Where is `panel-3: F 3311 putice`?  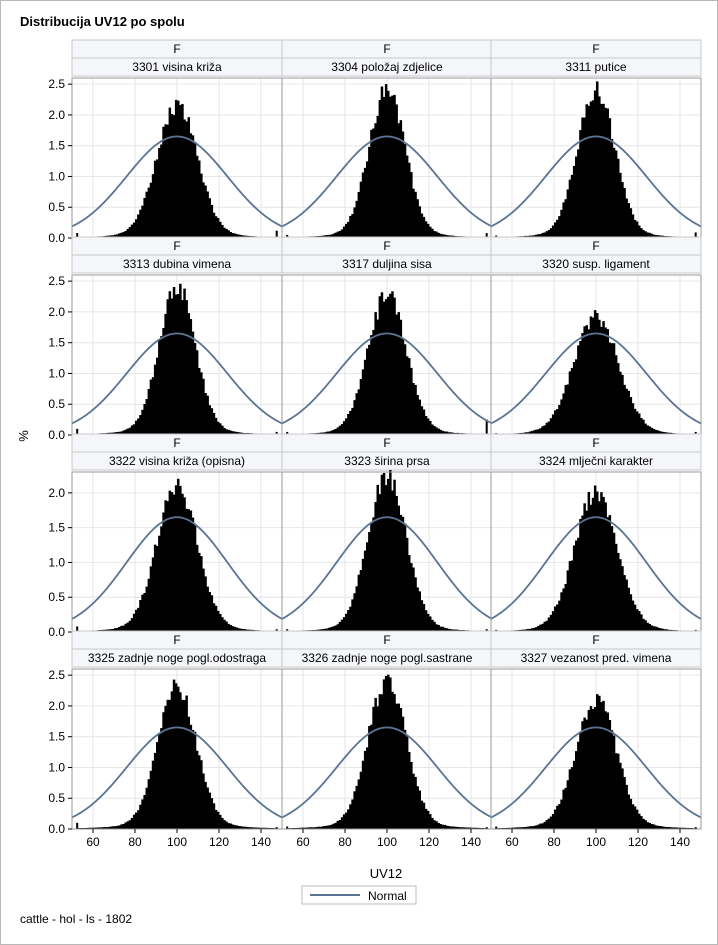 panel-3: F 3311 putice is located at coordinates (596, 139).